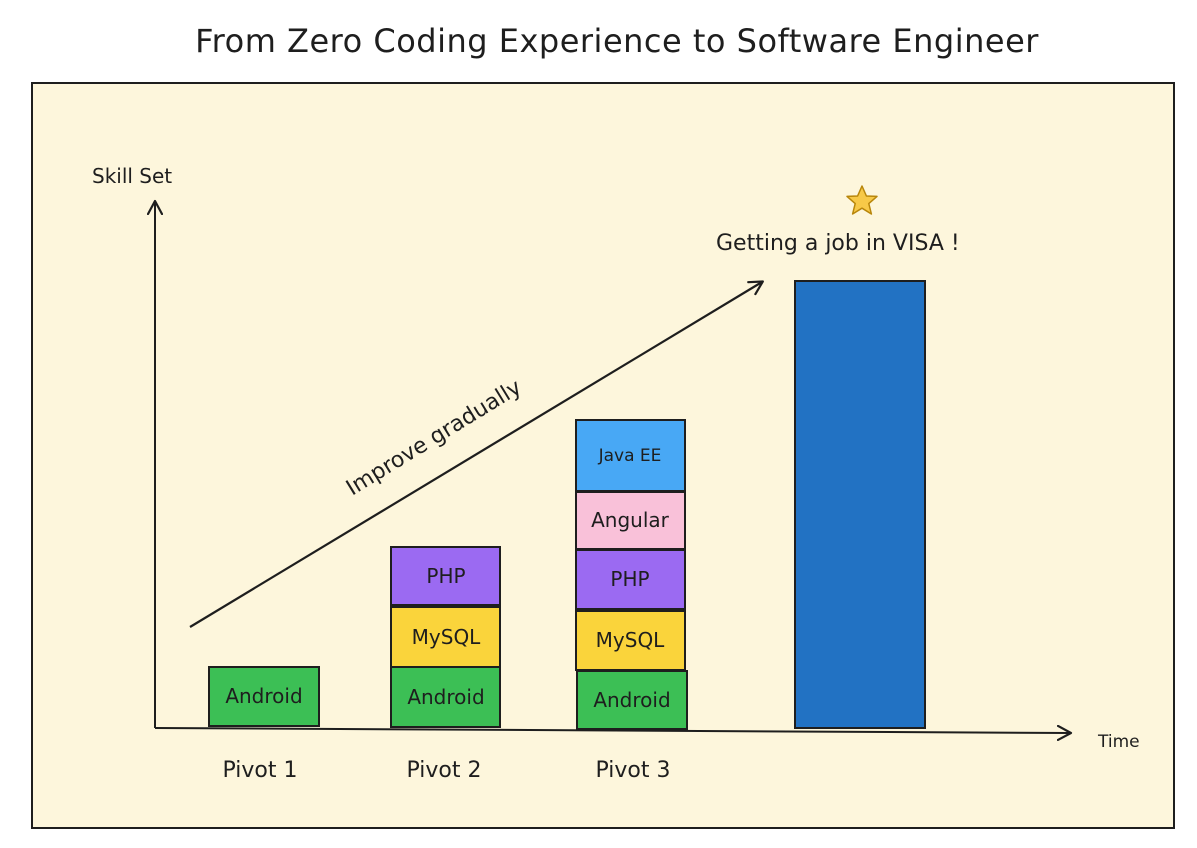  What do you see at coordinates (633, 770) in the screenshot?
I see `pivot-3-label: Pivot 3` at bounding box center [633, 770].